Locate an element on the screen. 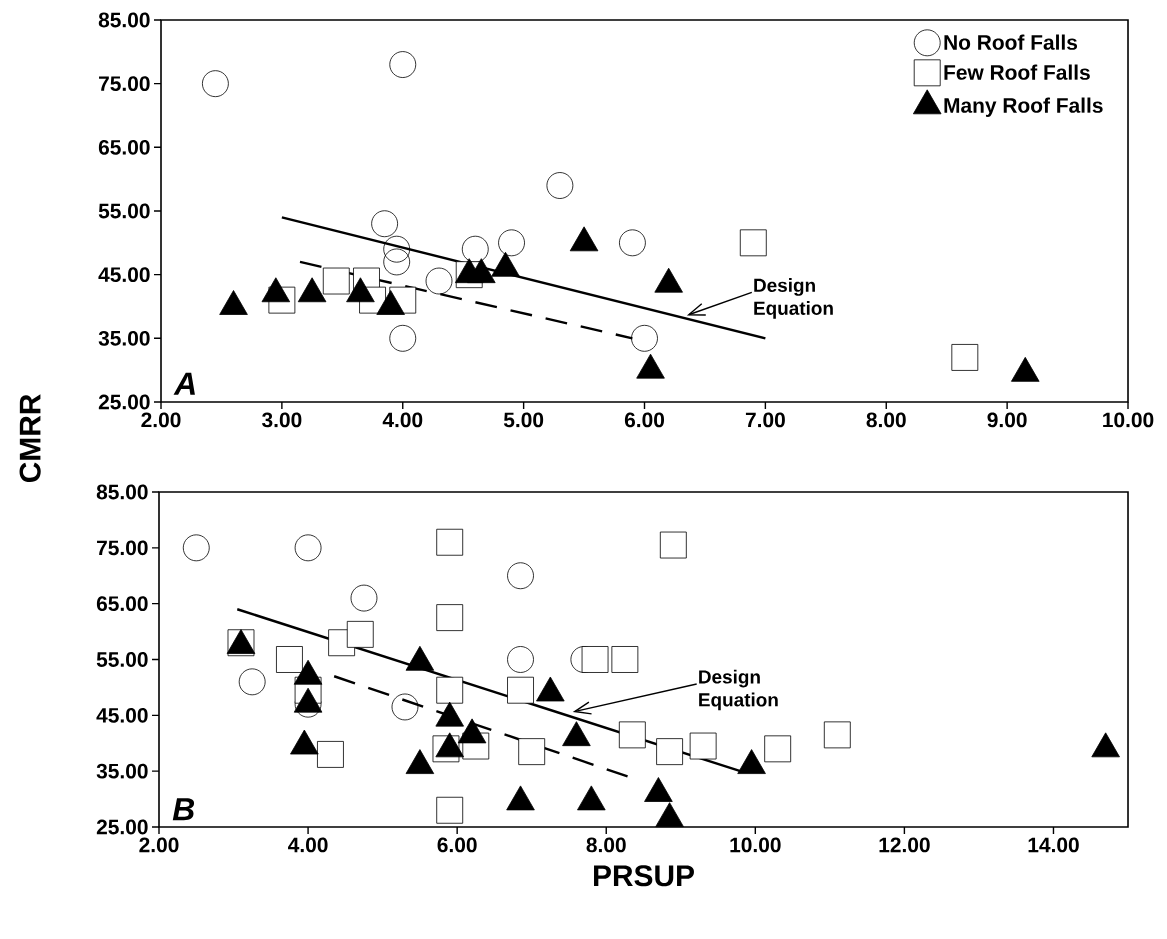 The image size is (1167, 939). annotation: B is located at coordinates (183, 809).